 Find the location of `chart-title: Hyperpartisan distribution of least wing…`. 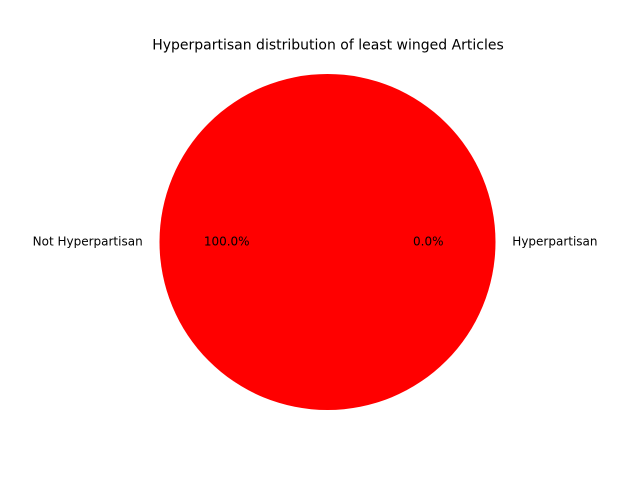

chart-title: Hyperpartisan distribution of least wing… is located at coordinates (328, 46).